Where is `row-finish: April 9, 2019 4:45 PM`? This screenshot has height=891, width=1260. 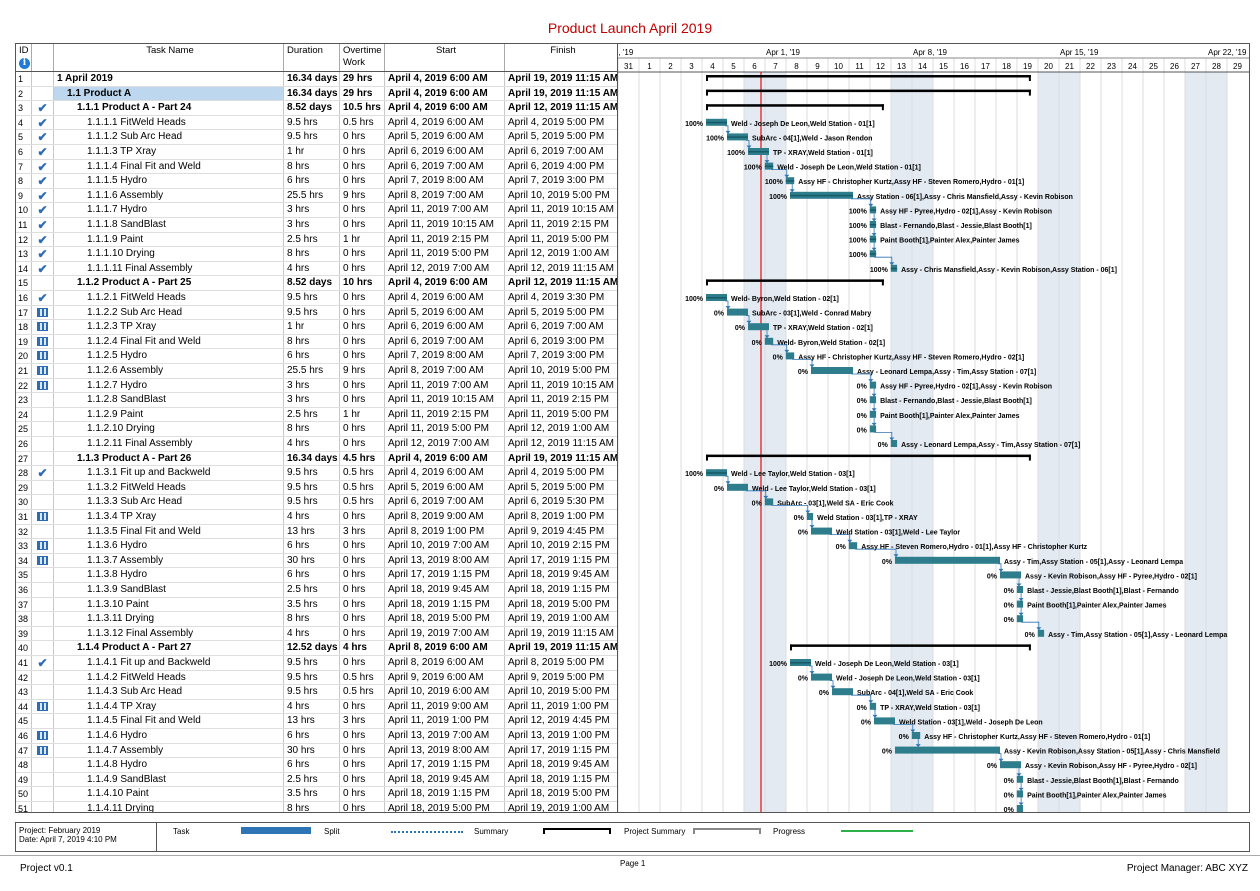 row-finish: April 9, 2019 4:45 PM is located at coordinates (556, 531).